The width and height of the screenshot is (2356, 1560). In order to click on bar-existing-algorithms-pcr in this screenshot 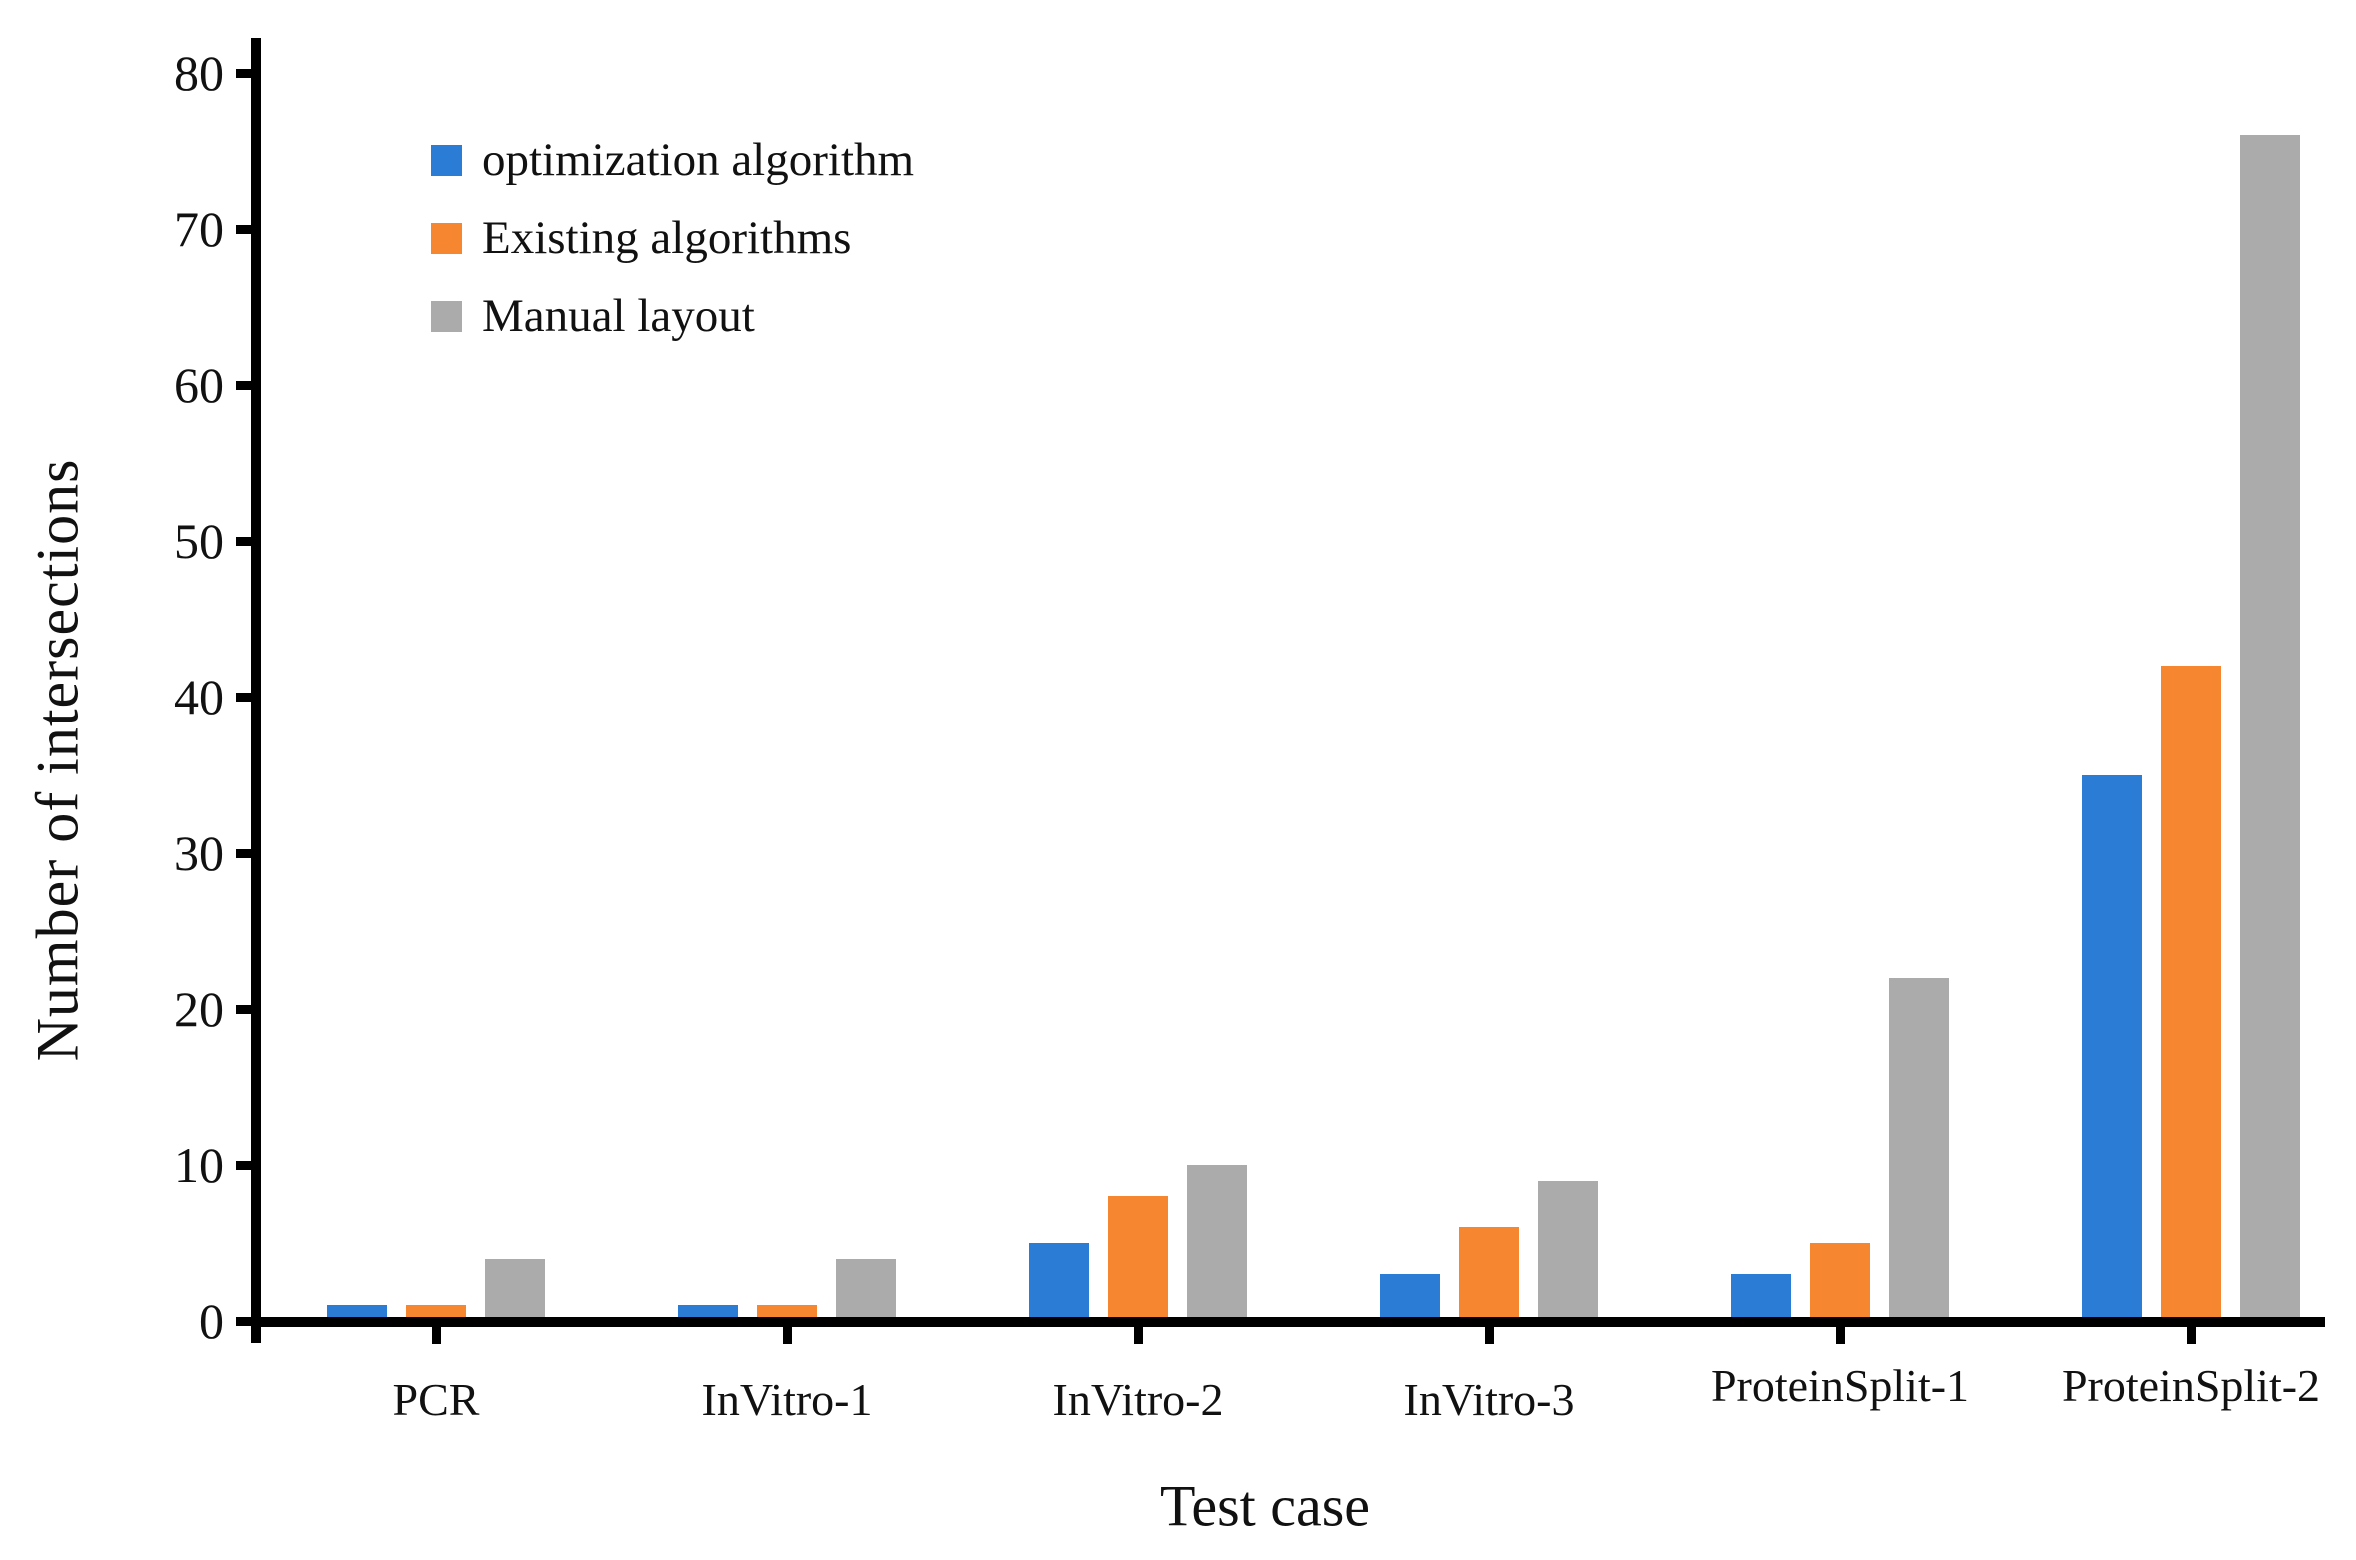, I will do `click(436, 1311)`.